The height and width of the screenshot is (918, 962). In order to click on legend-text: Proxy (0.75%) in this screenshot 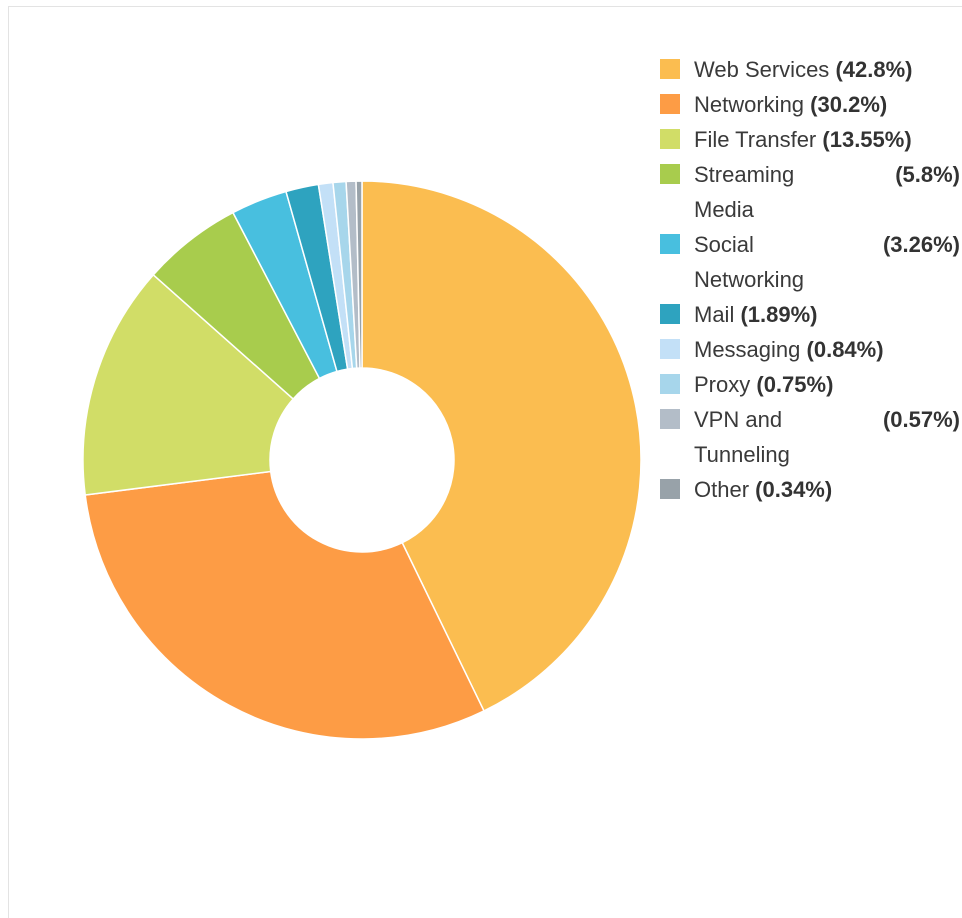, I will do `click(827, 384)`.